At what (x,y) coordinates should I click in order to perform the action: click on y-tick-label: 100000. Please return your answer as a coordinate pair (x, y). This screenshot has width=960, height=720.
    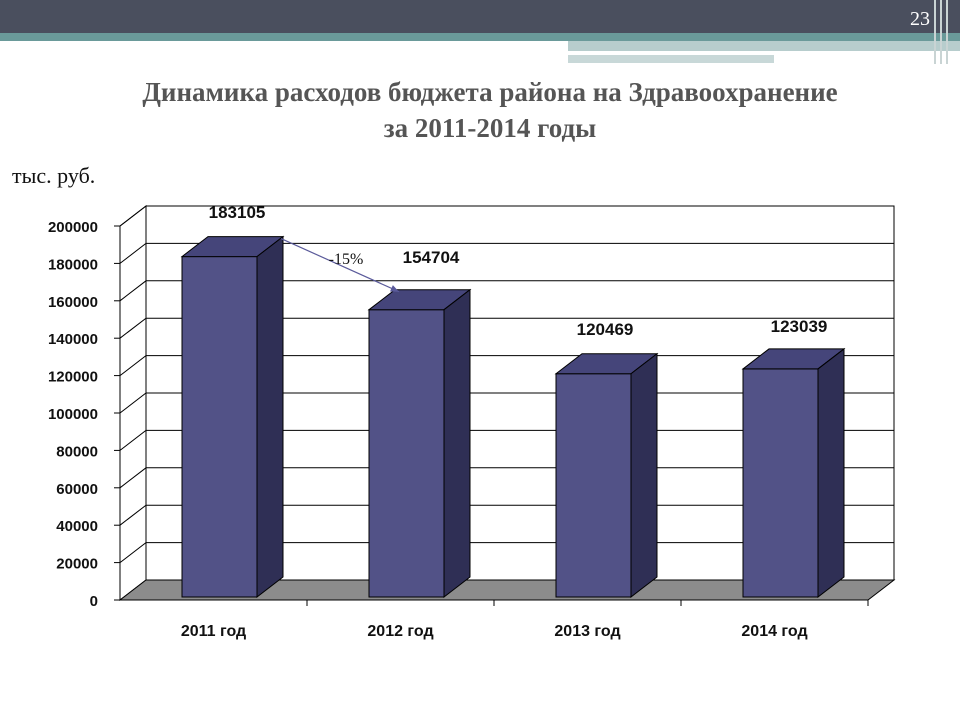
    Looking at the image, I should click on (73, 414).